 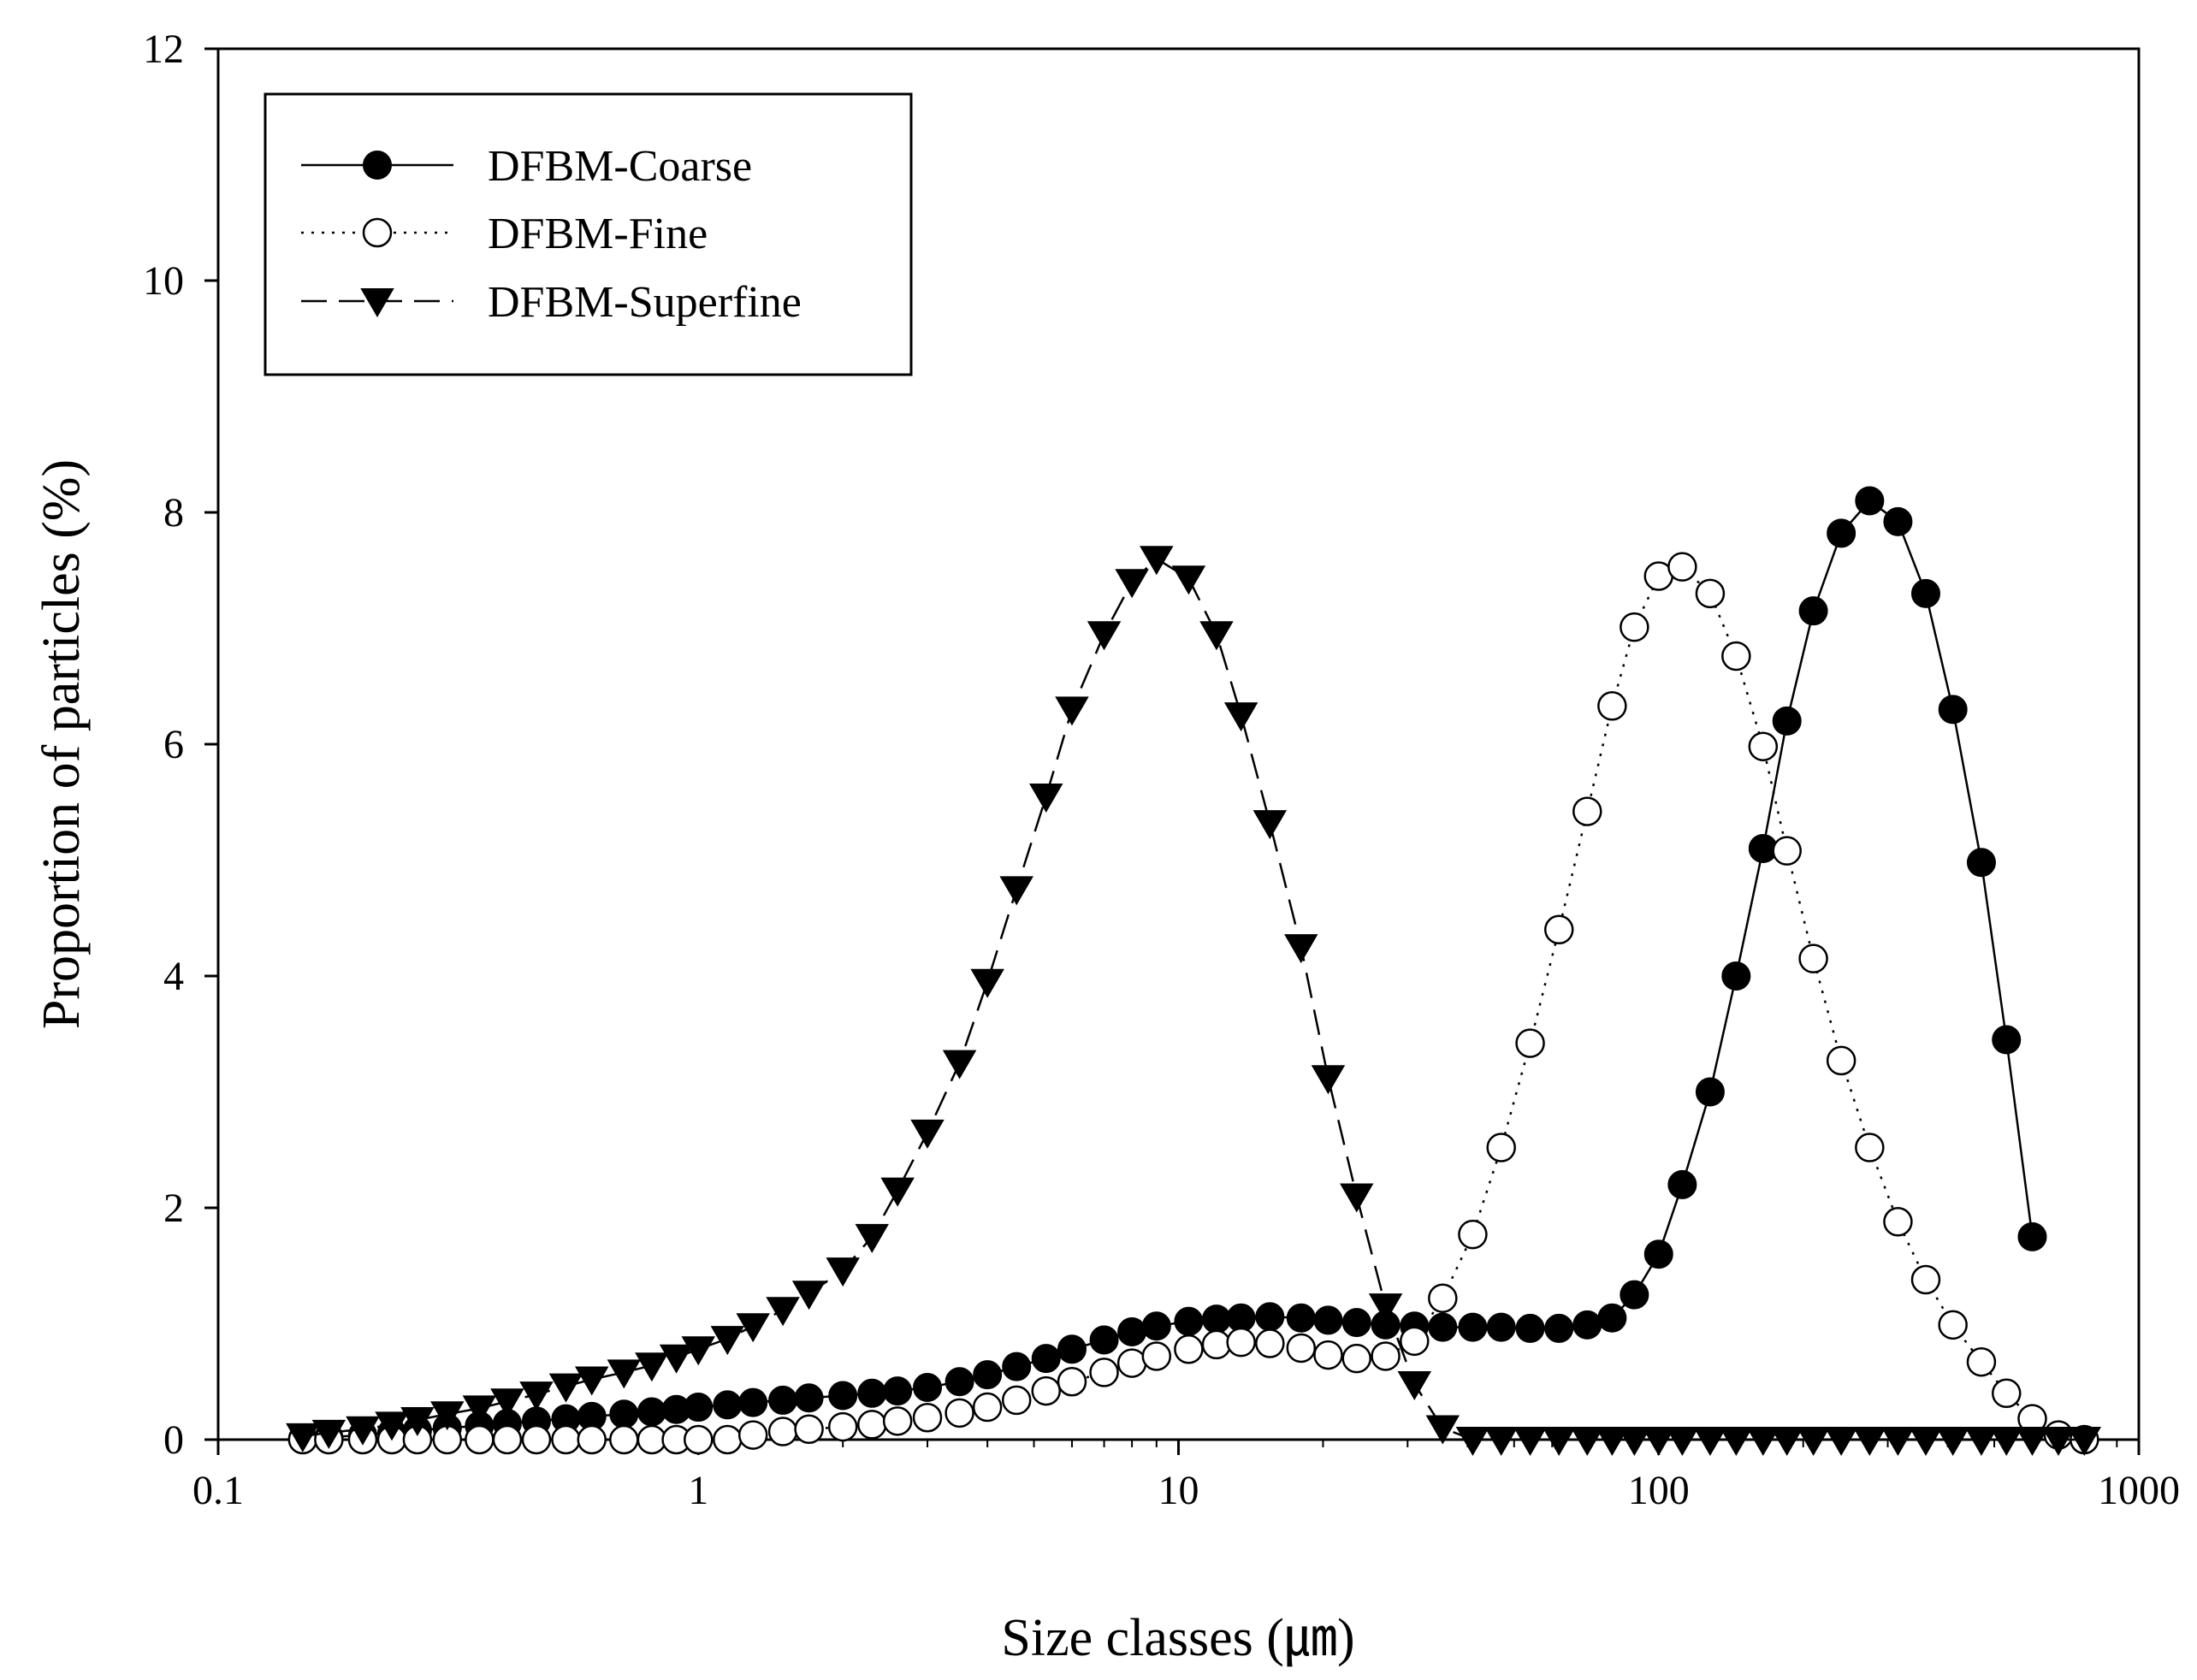 What do you see at coordinates (598, 234) in the screenshot?
I see `legend-label: DFBM-Fine` at bounding box center [598, 234].